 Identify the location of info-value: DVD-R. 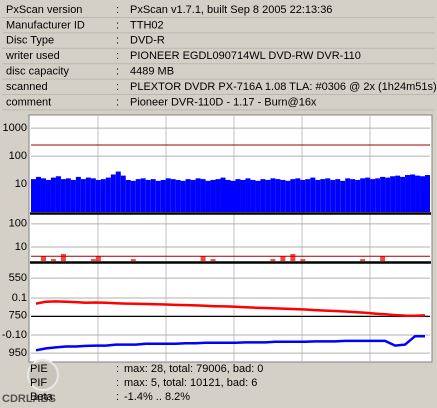
(147, 41).